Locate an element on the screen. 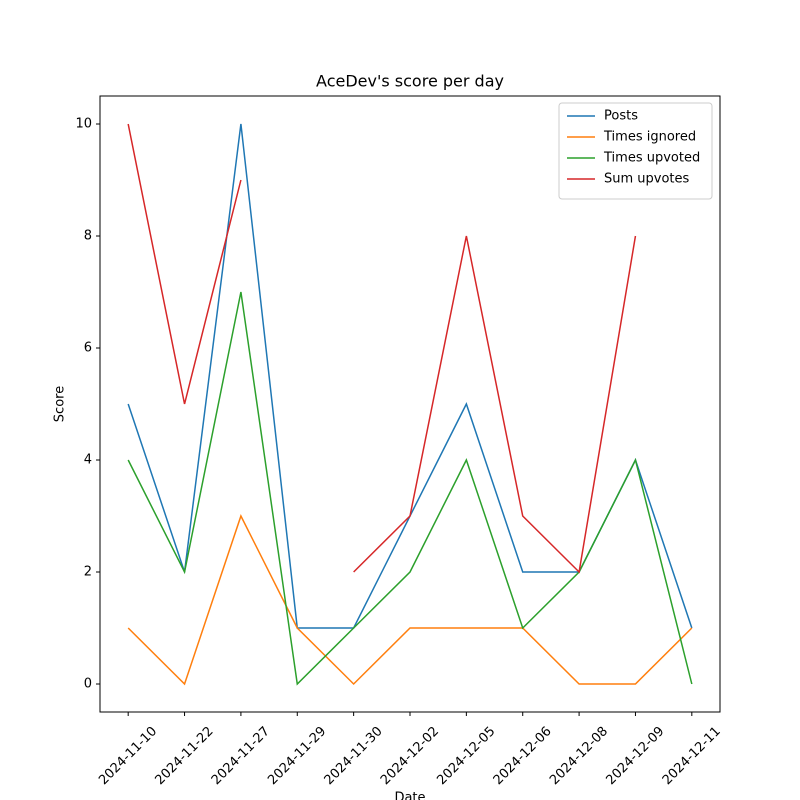 The image size is (800, 800). y-tick-label: 8 is located at coordinates (88, 236).